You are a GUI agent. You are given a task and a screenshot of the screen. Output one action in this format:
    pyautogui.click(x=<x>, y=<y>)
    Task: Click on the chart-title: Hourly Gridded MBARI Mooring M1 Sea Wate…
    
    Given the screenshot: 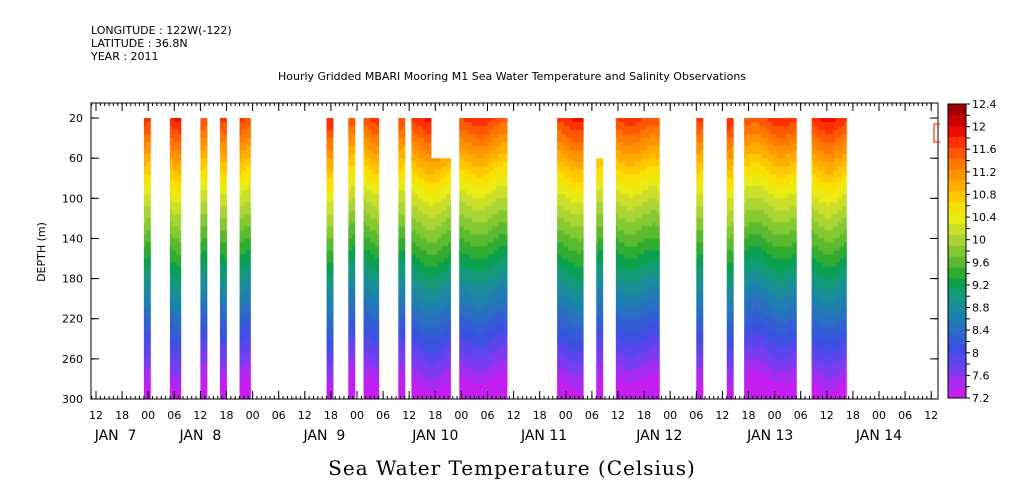 What is the action you would take?
    pyautogui.click(x=512, y=76)
    